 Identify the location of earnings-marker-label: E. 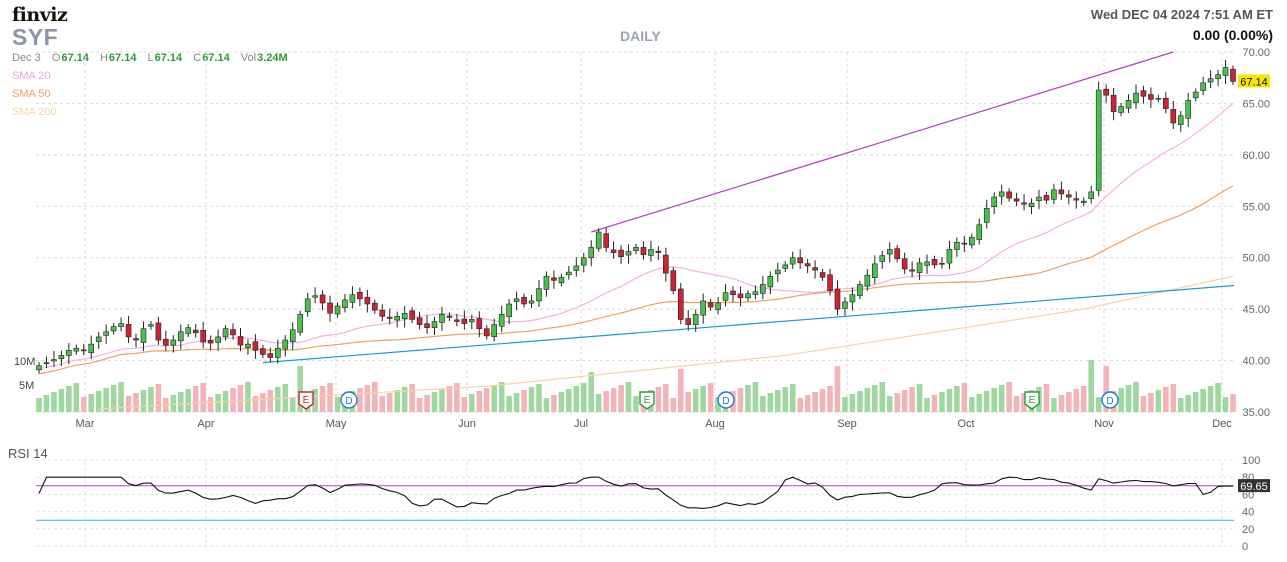
(306, 400).